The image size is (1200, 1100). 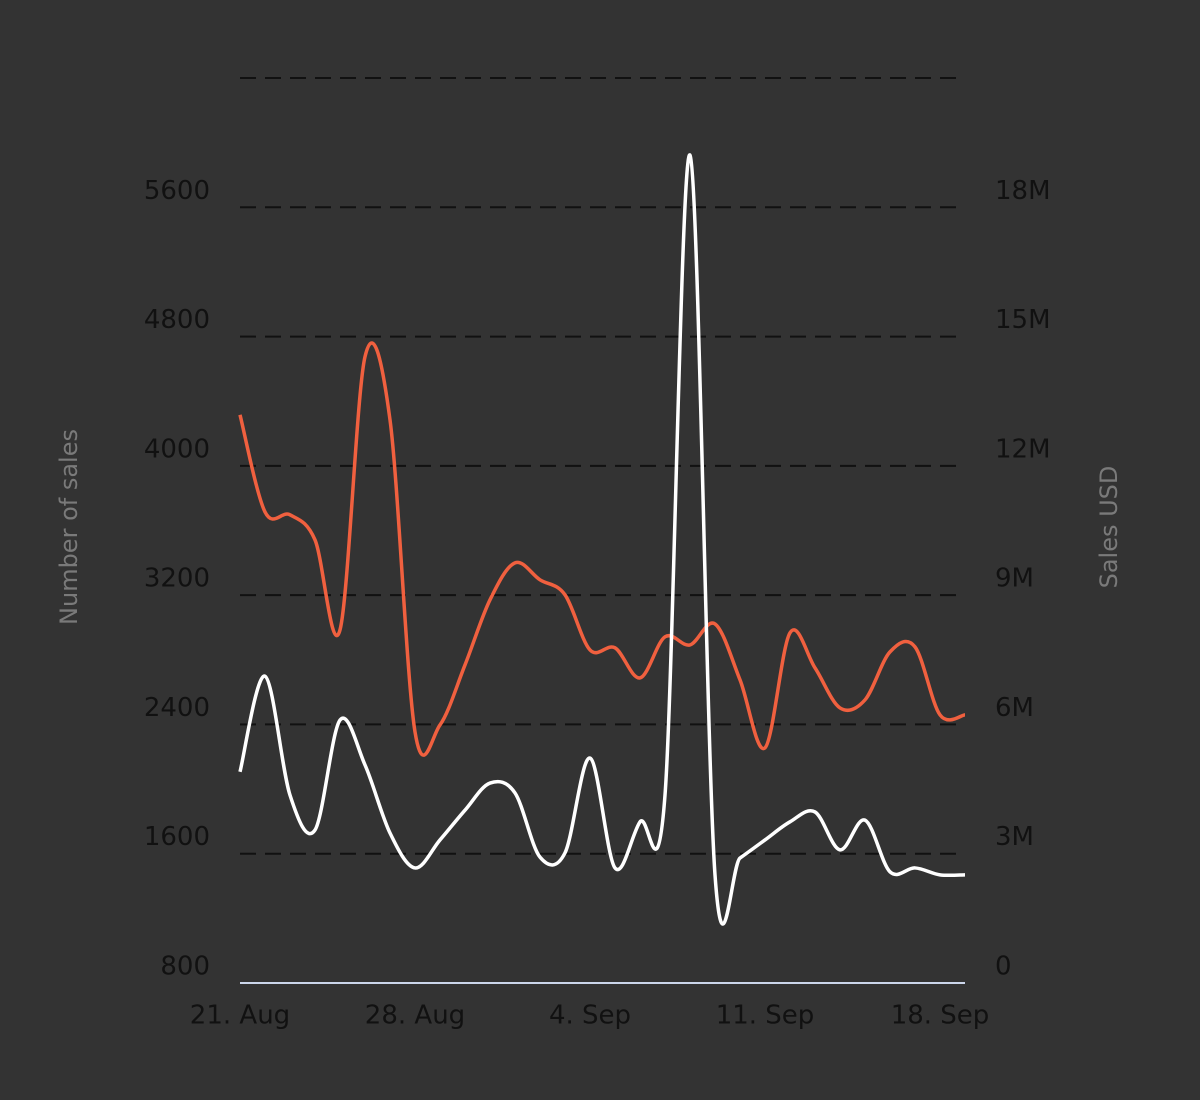 I want to click on y2-tick-label: 0, so click(x=1003, y=967).